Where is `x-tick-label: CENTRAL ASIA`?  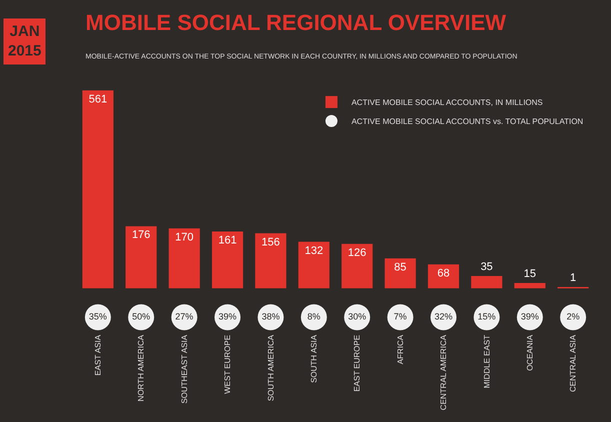
x-tick-label: CENTRAL ASIA is located at coordinates (573, 363).